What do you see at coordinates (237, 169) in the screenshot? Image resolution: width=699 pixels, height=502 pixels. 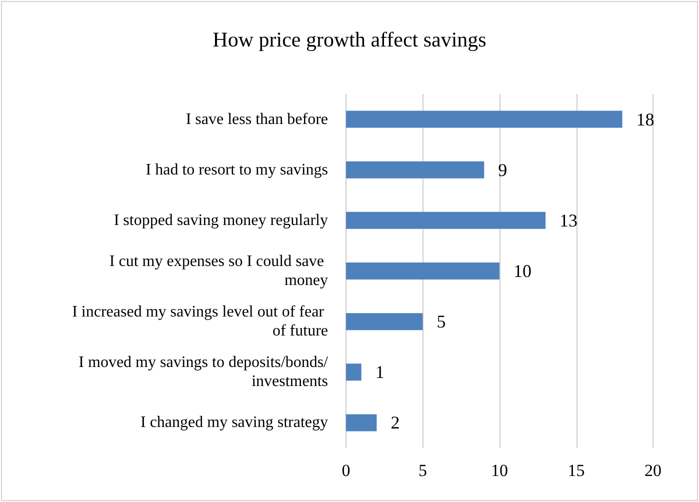 I see `y-tick-label: I had to resort to my savings` at bounding box center [237, 169].